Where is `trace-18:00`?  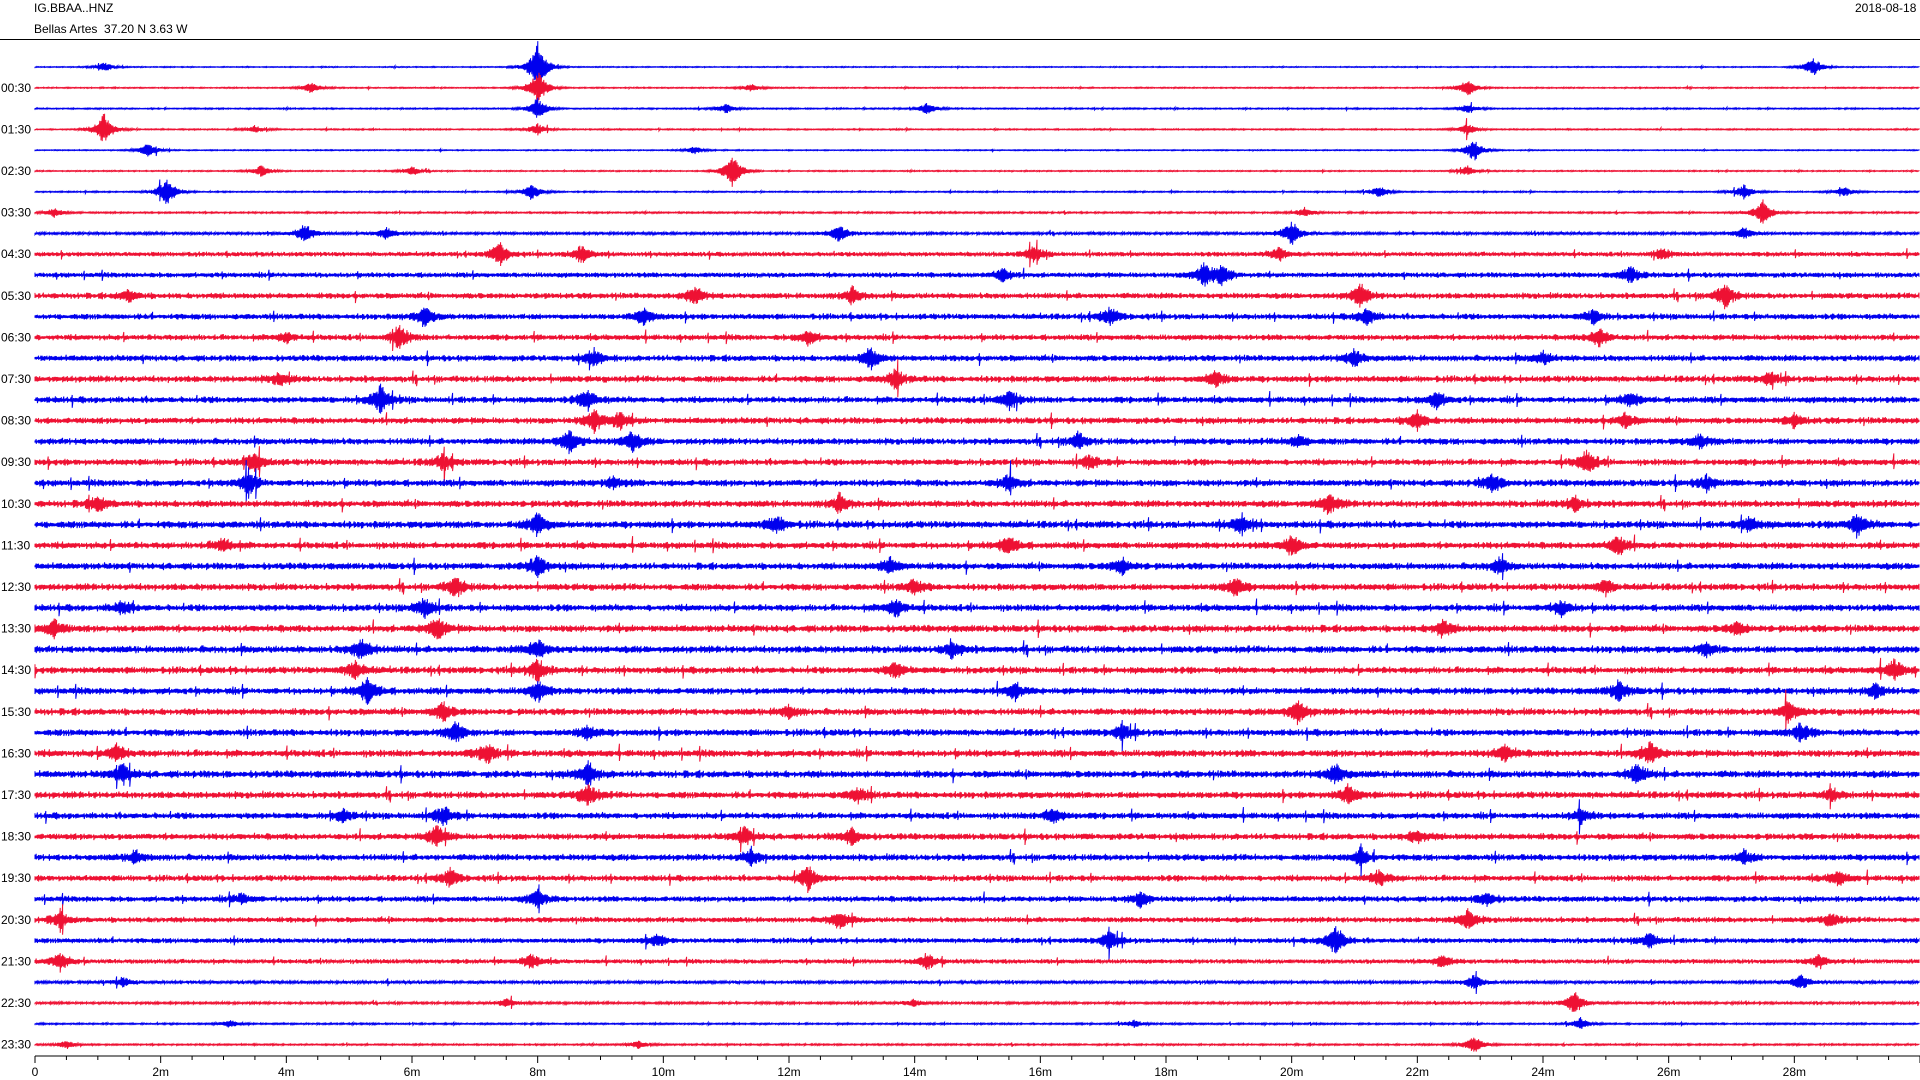 trace-18:00 is located at coordinates (977, 817).